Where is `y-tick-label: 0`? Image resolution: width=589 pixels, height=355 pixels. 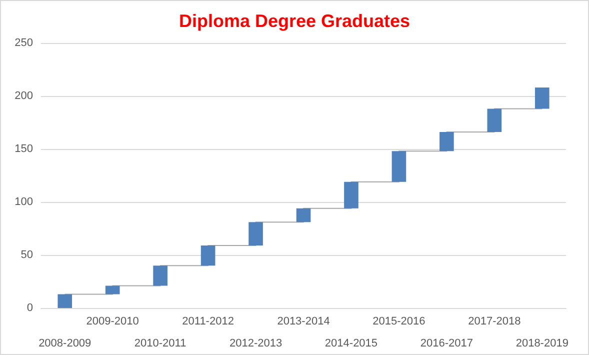
y-tick-label: 0 is located at coordinates (29, 308).